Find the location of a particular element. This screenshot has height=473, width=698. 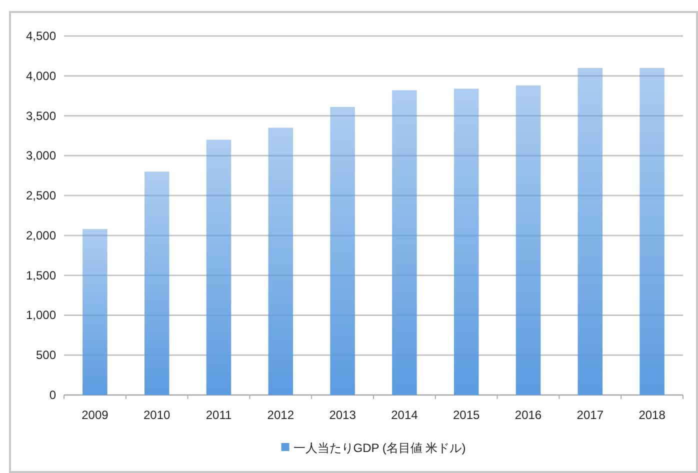

x-tick-label: 2018 is located at coordinates (652, 415).